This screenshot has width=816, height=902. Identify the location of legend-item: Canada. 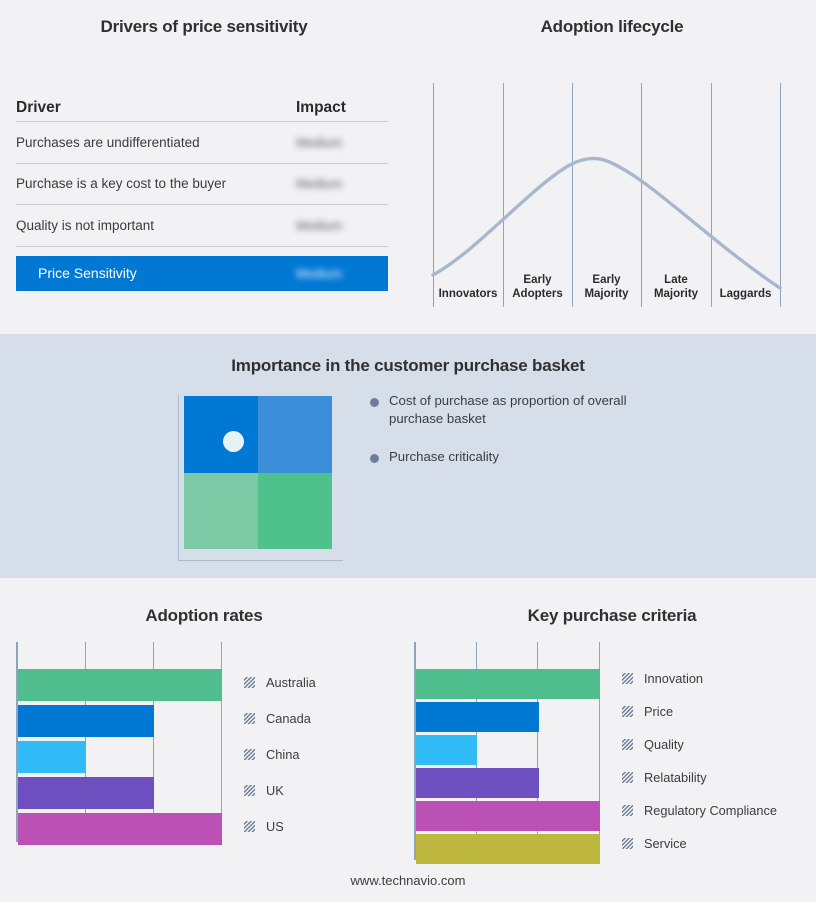
(280, 718).